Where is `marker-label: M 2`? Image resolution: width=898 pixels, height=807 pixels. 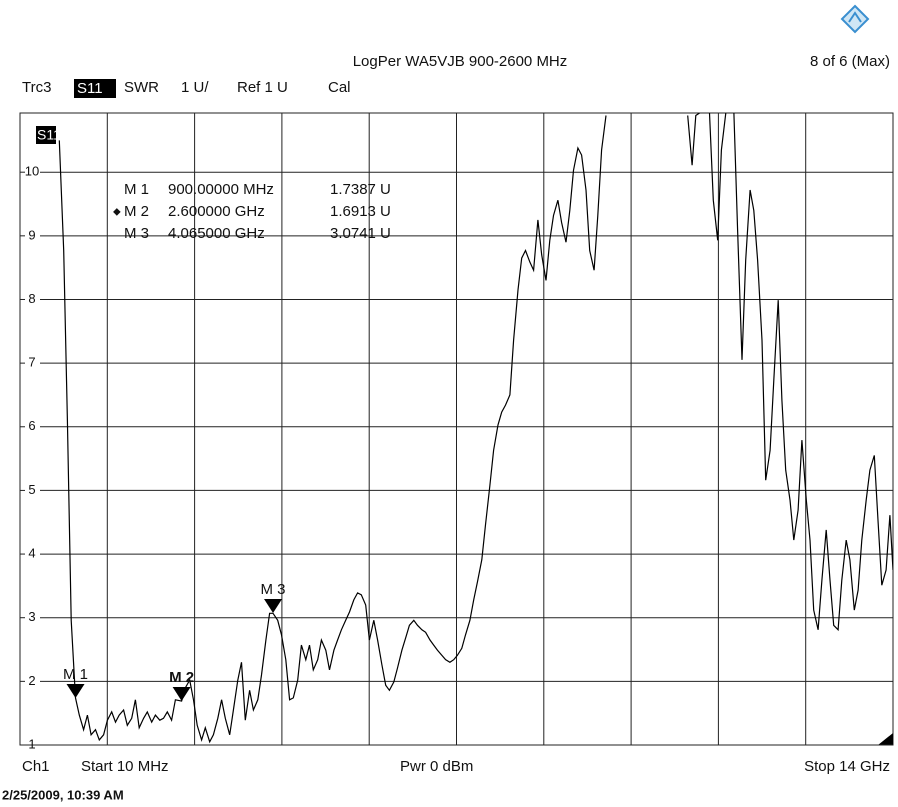 marker-label: M 2 is located at coordinates (181, 677).